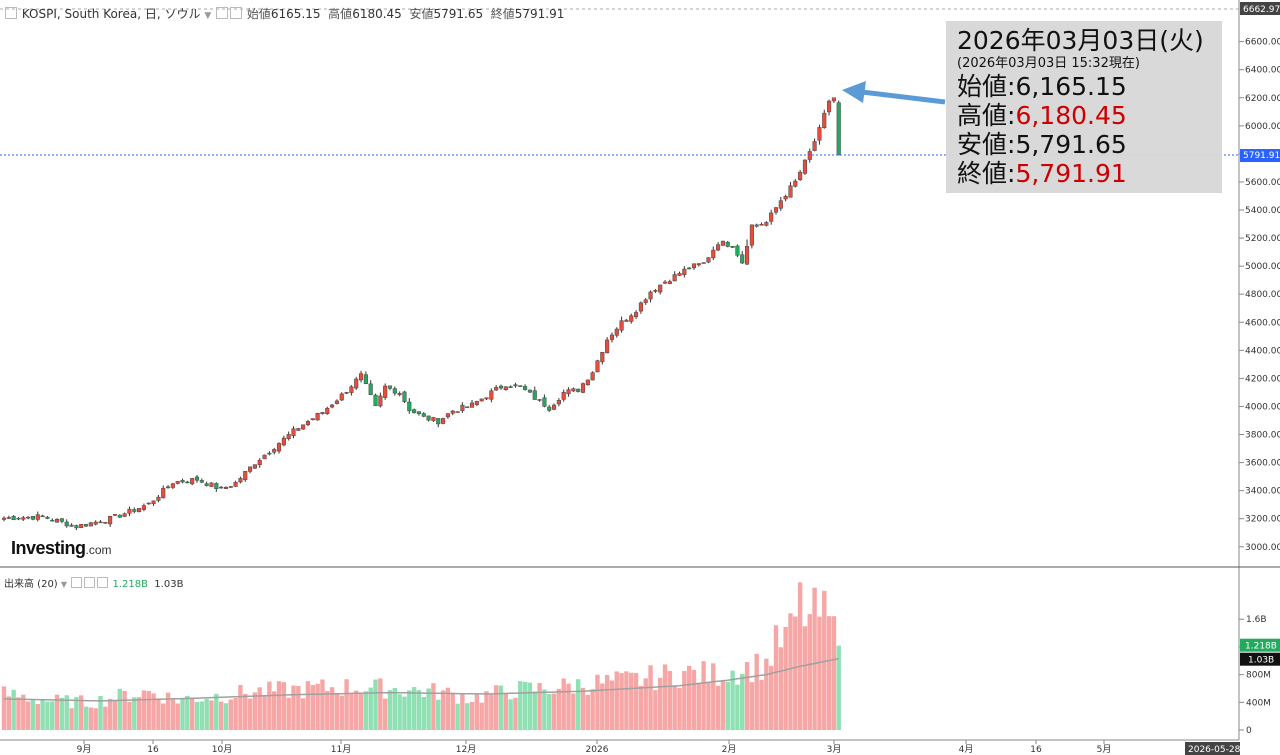 The height and width of the screenshot is (755, 1280). What do you see at coordinates (1262, 548) in the screenshot?
I see `price-tick-label: 3000.00` at bounding box center [1262, 548].